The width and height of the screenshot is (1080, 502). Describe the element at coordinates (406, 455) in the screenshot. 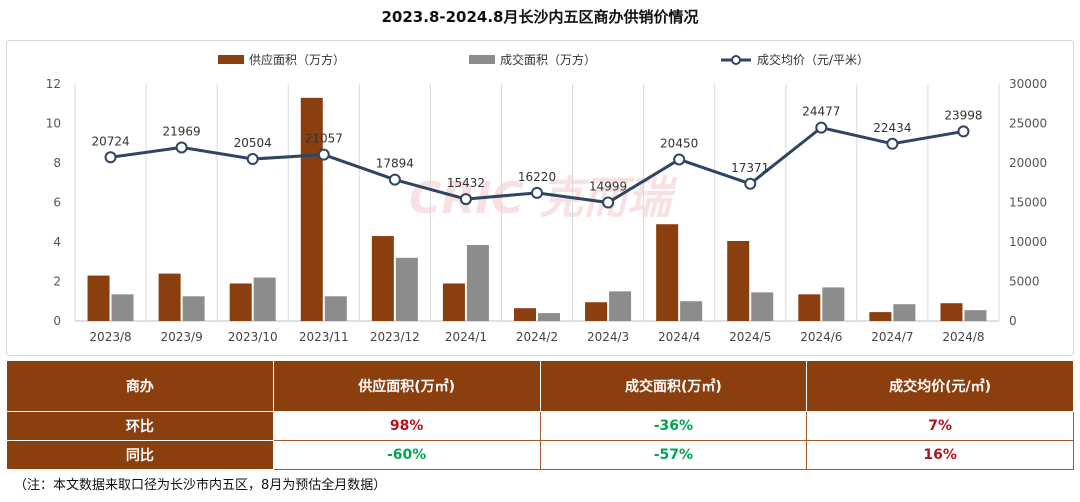

I see `table-cell: -60%` at that location.